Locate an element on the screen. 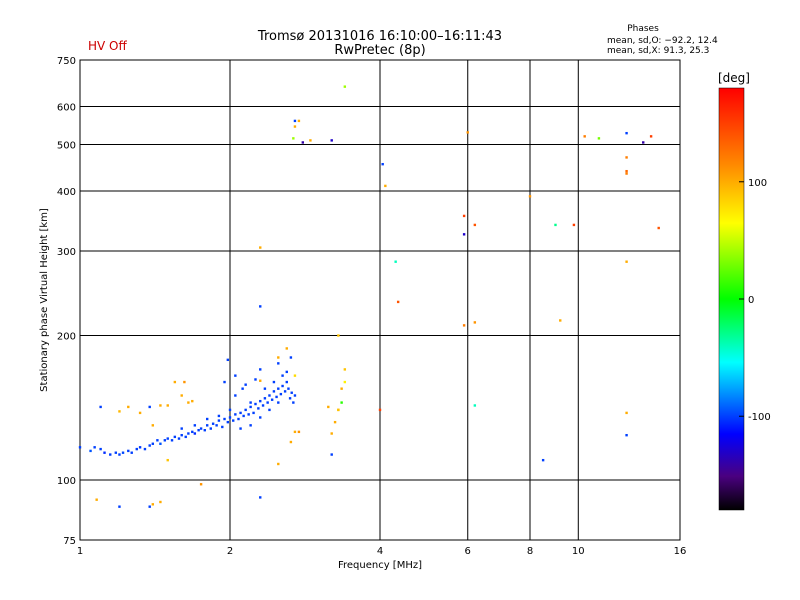 The image size is (800, 600). x-tick-label: 10 is located at coordinates (578, 551).